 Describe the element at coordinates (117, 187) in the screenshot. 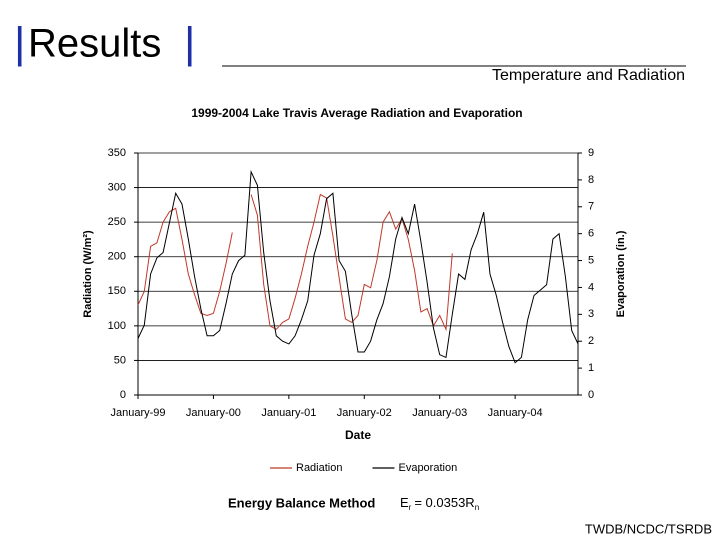

I see `y-tick-label: 300` at that location.